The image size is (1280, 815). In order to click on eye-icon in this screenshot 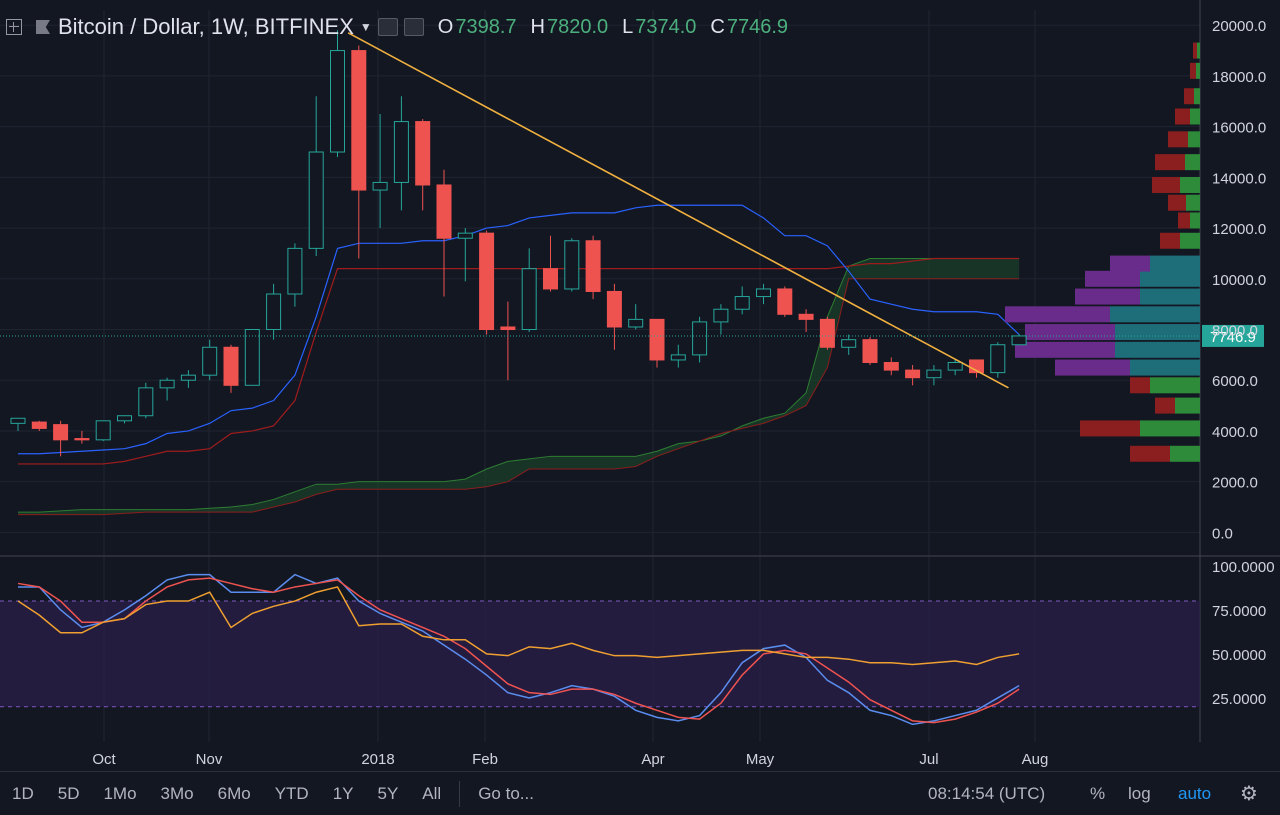, I will do `click(387, 27)`.